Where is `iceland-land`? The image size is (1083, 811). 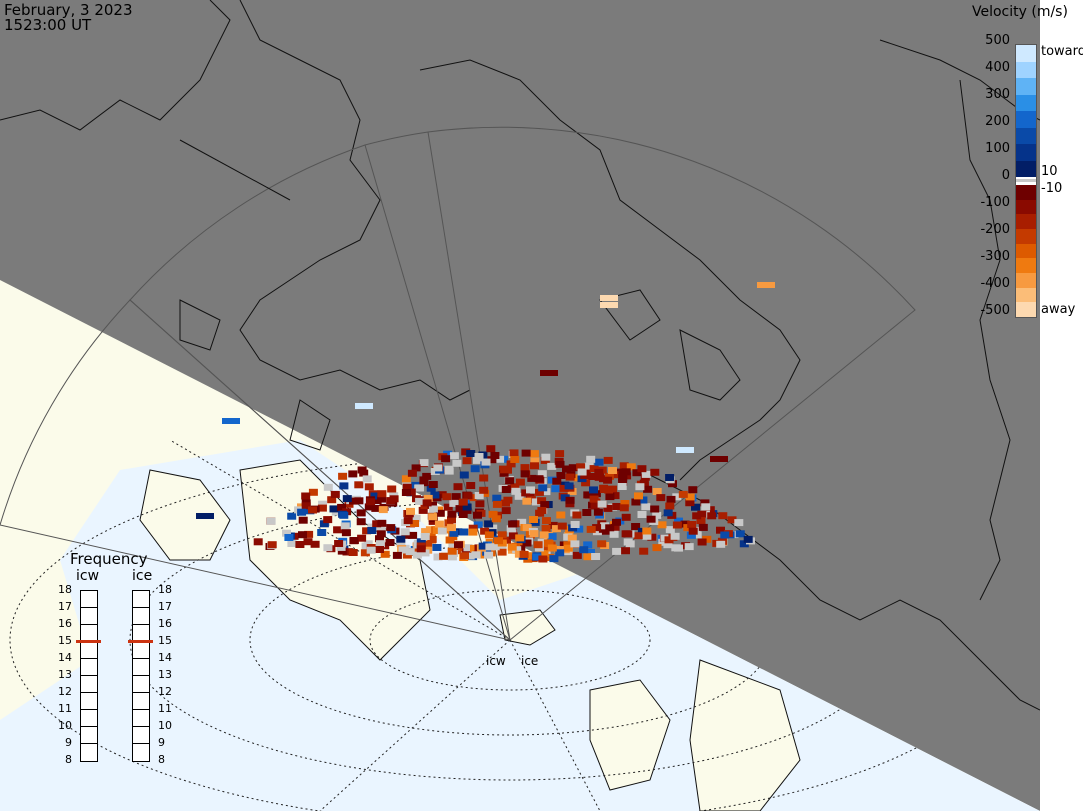 iceland-land is located at coordinates (527, 627).